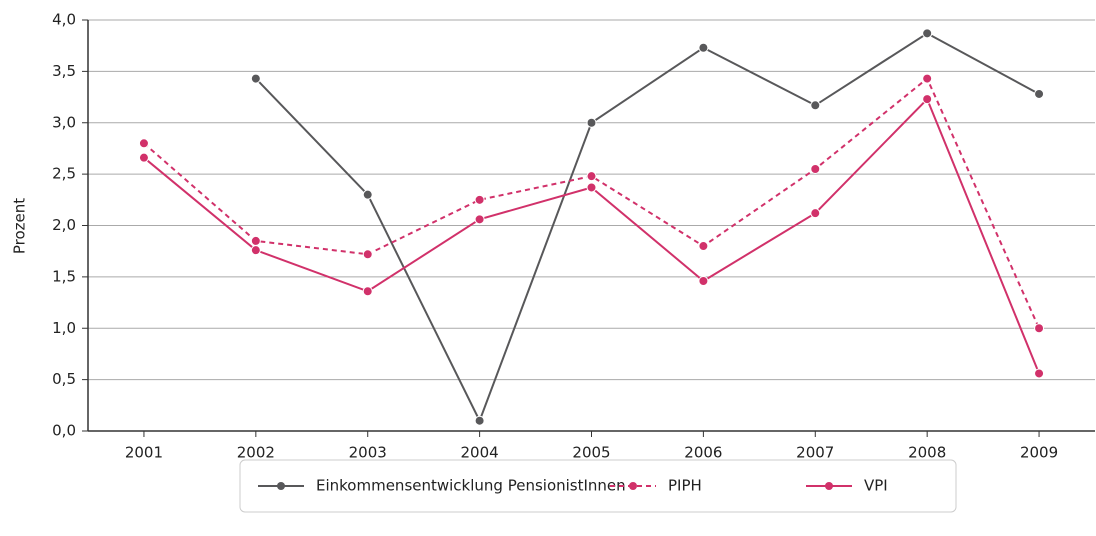 This screenshot has height=536, width=1096. I want to click on y-tick-label: 0,0, so click(64, 431).